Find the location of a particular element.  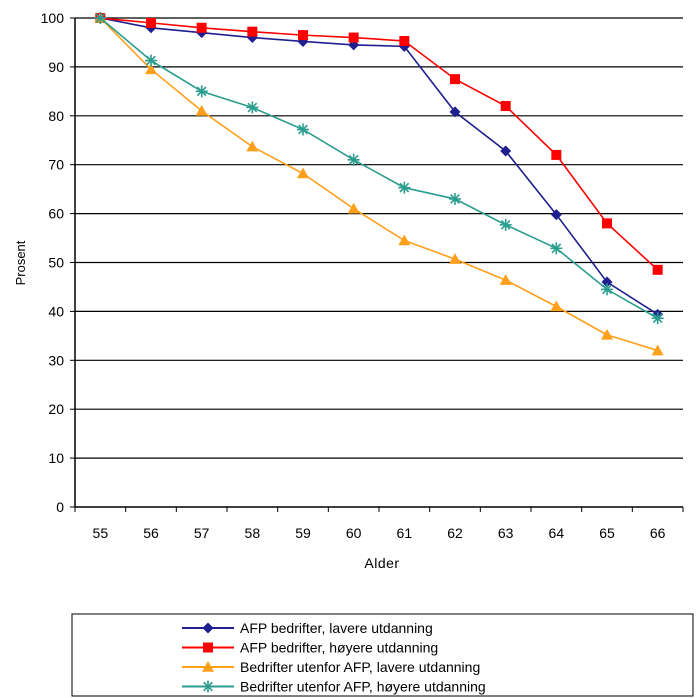

x-tick-label: 56 is located at coordinates (151, 533).